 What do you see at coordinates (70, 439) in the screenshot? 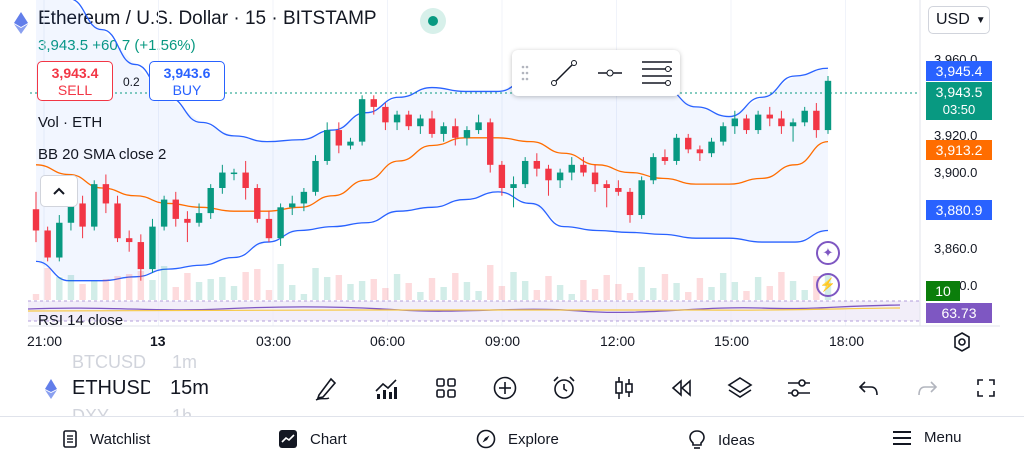
I see `watchlist-icon` at bounding box center [70, 439].